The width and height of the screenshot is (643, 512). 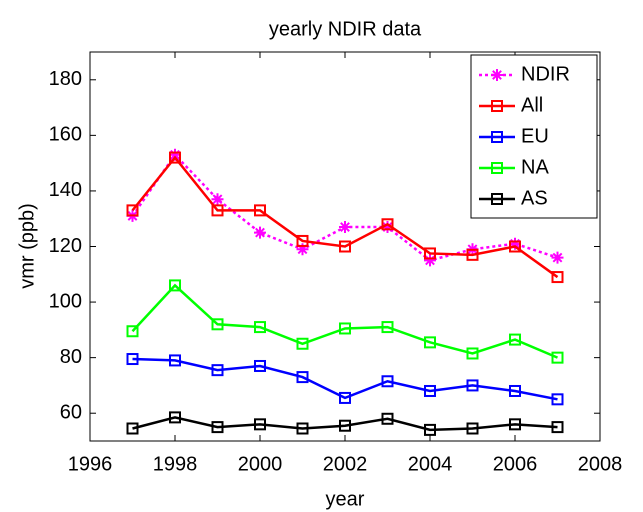 I want to click on x-axis-label: year, so click(x=345, y=499).